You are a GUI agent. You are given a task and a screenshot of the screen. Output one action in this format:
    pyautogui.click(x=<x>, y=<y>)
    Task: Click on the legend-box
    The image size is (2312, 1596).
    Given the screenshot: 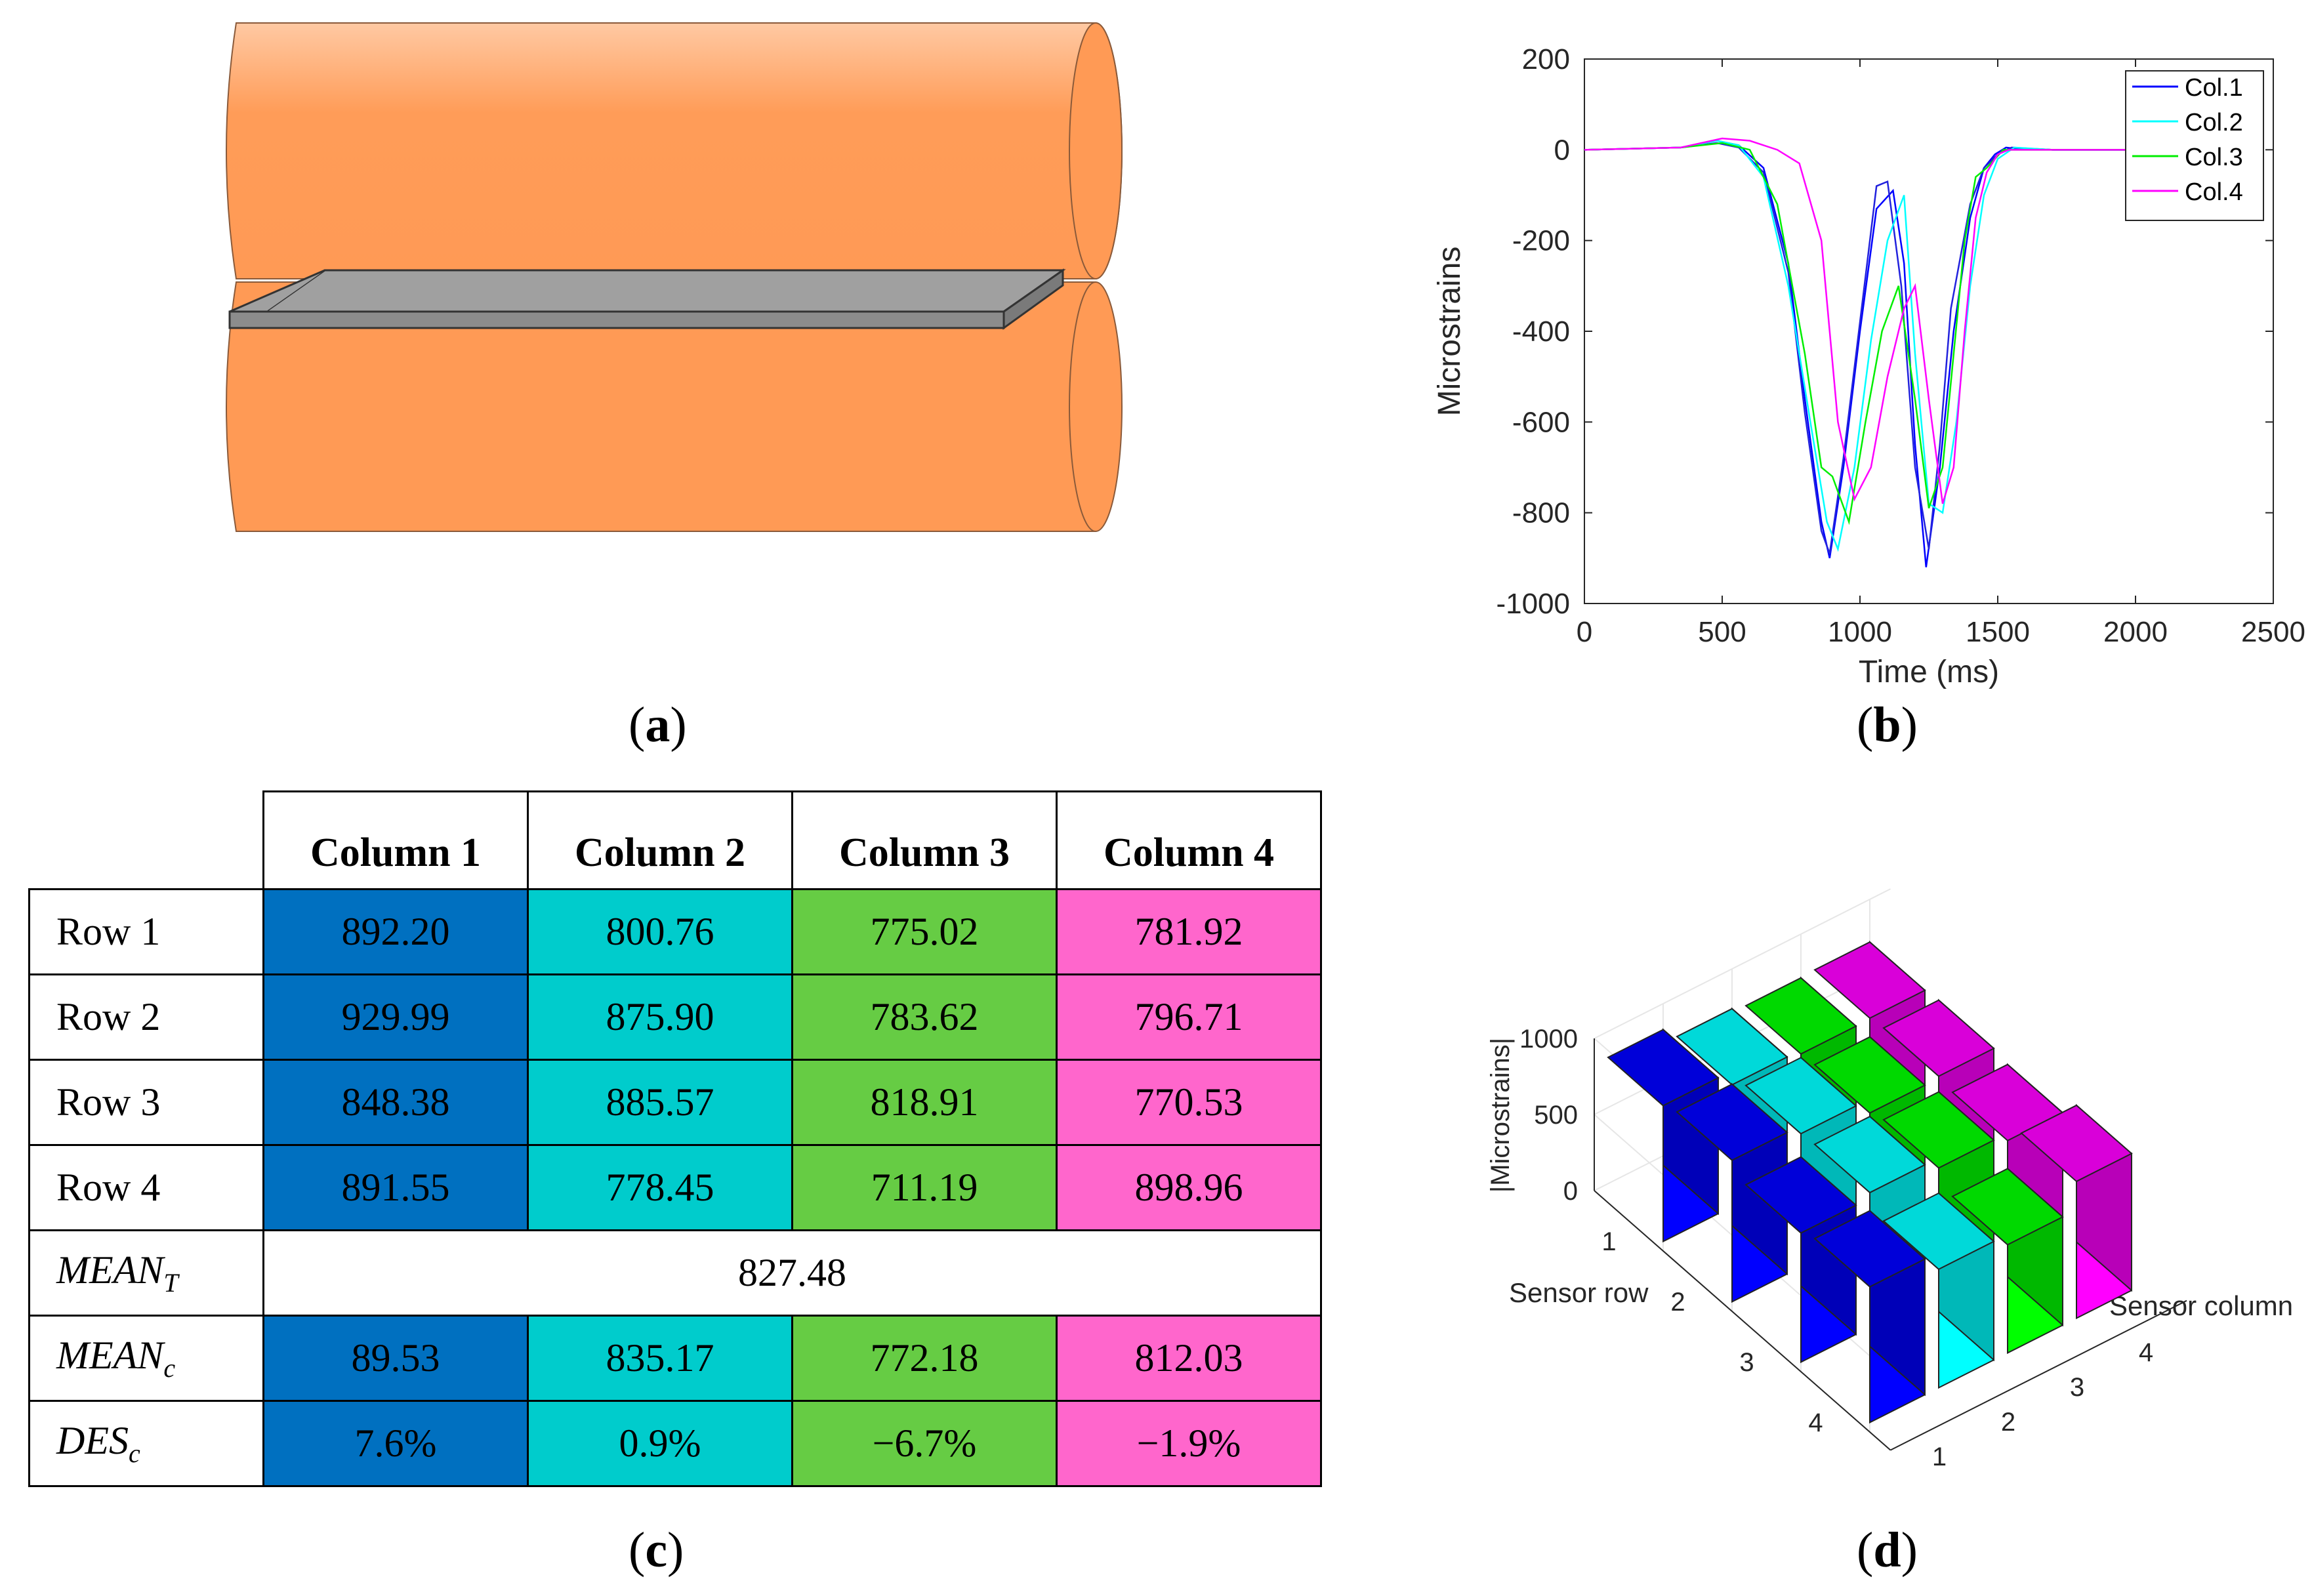 What is the action you would take?
    pyautogui.click(x=2194, y=145)
    